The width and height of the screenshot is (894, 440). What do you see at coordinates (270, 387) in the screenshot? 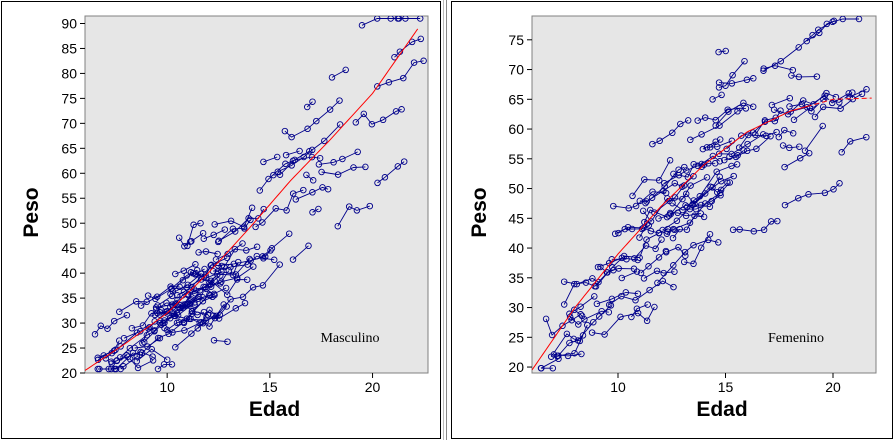
I see `x-tick-label: 15` at bounding box center [270, 387].